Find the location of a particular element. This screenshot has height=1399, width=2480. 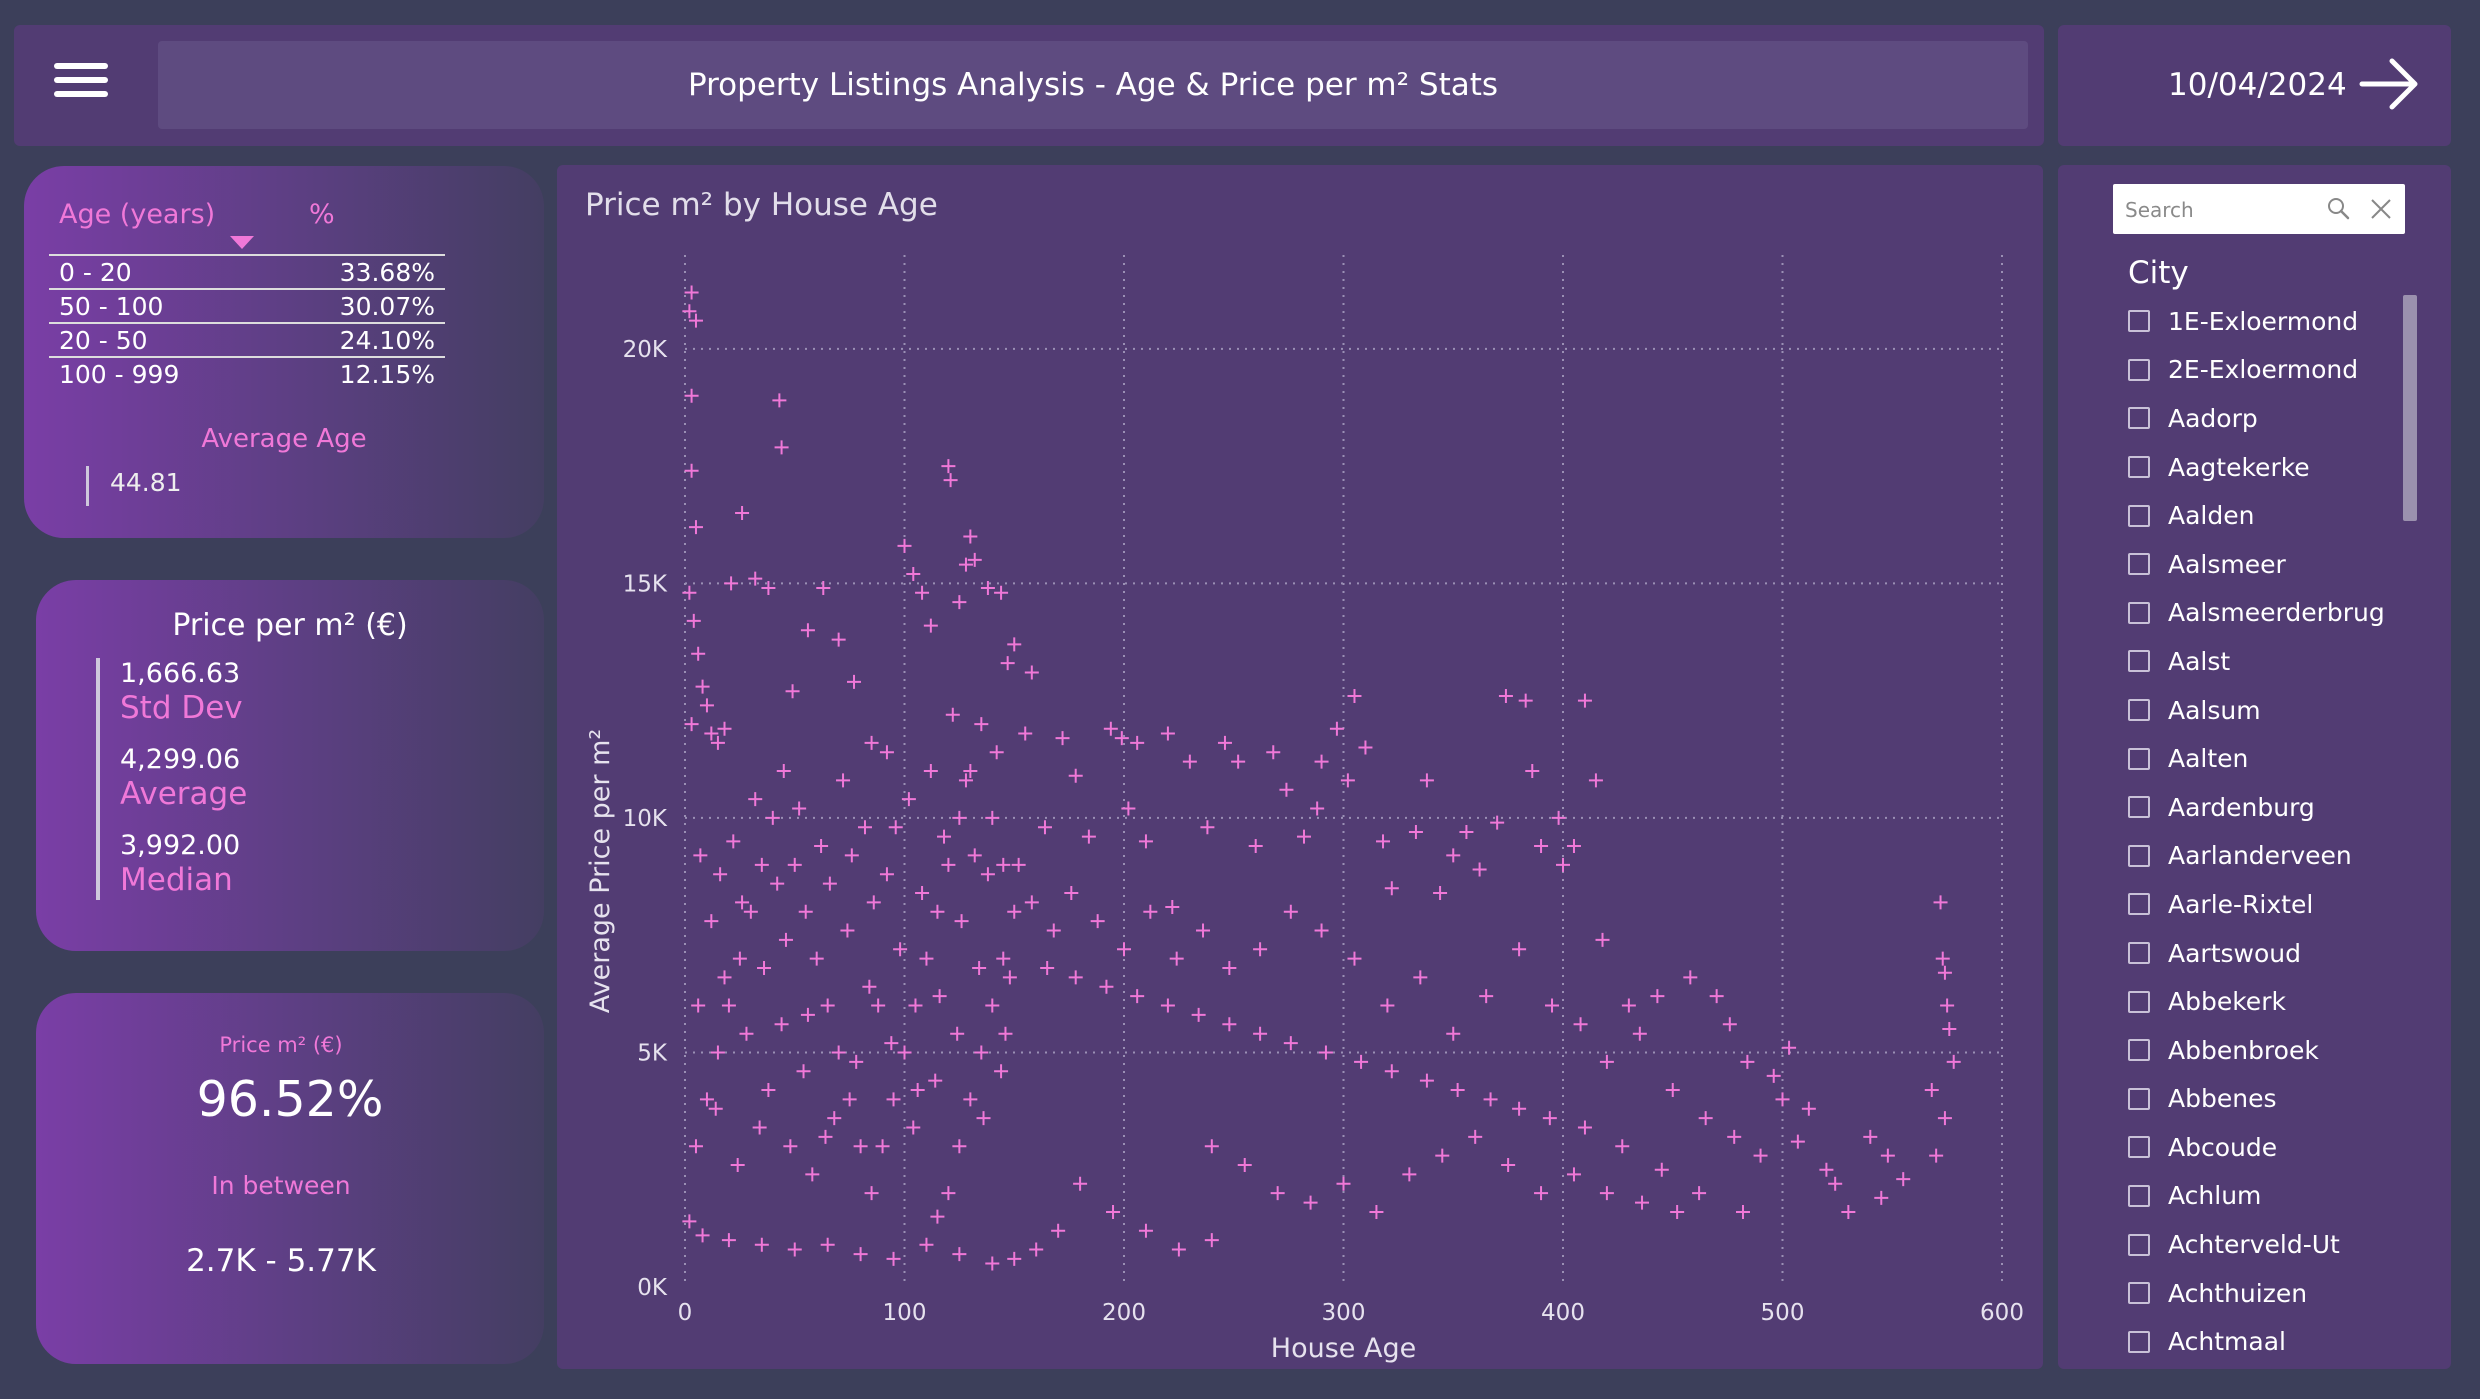

search-input is located at coordinates (2220, 210).